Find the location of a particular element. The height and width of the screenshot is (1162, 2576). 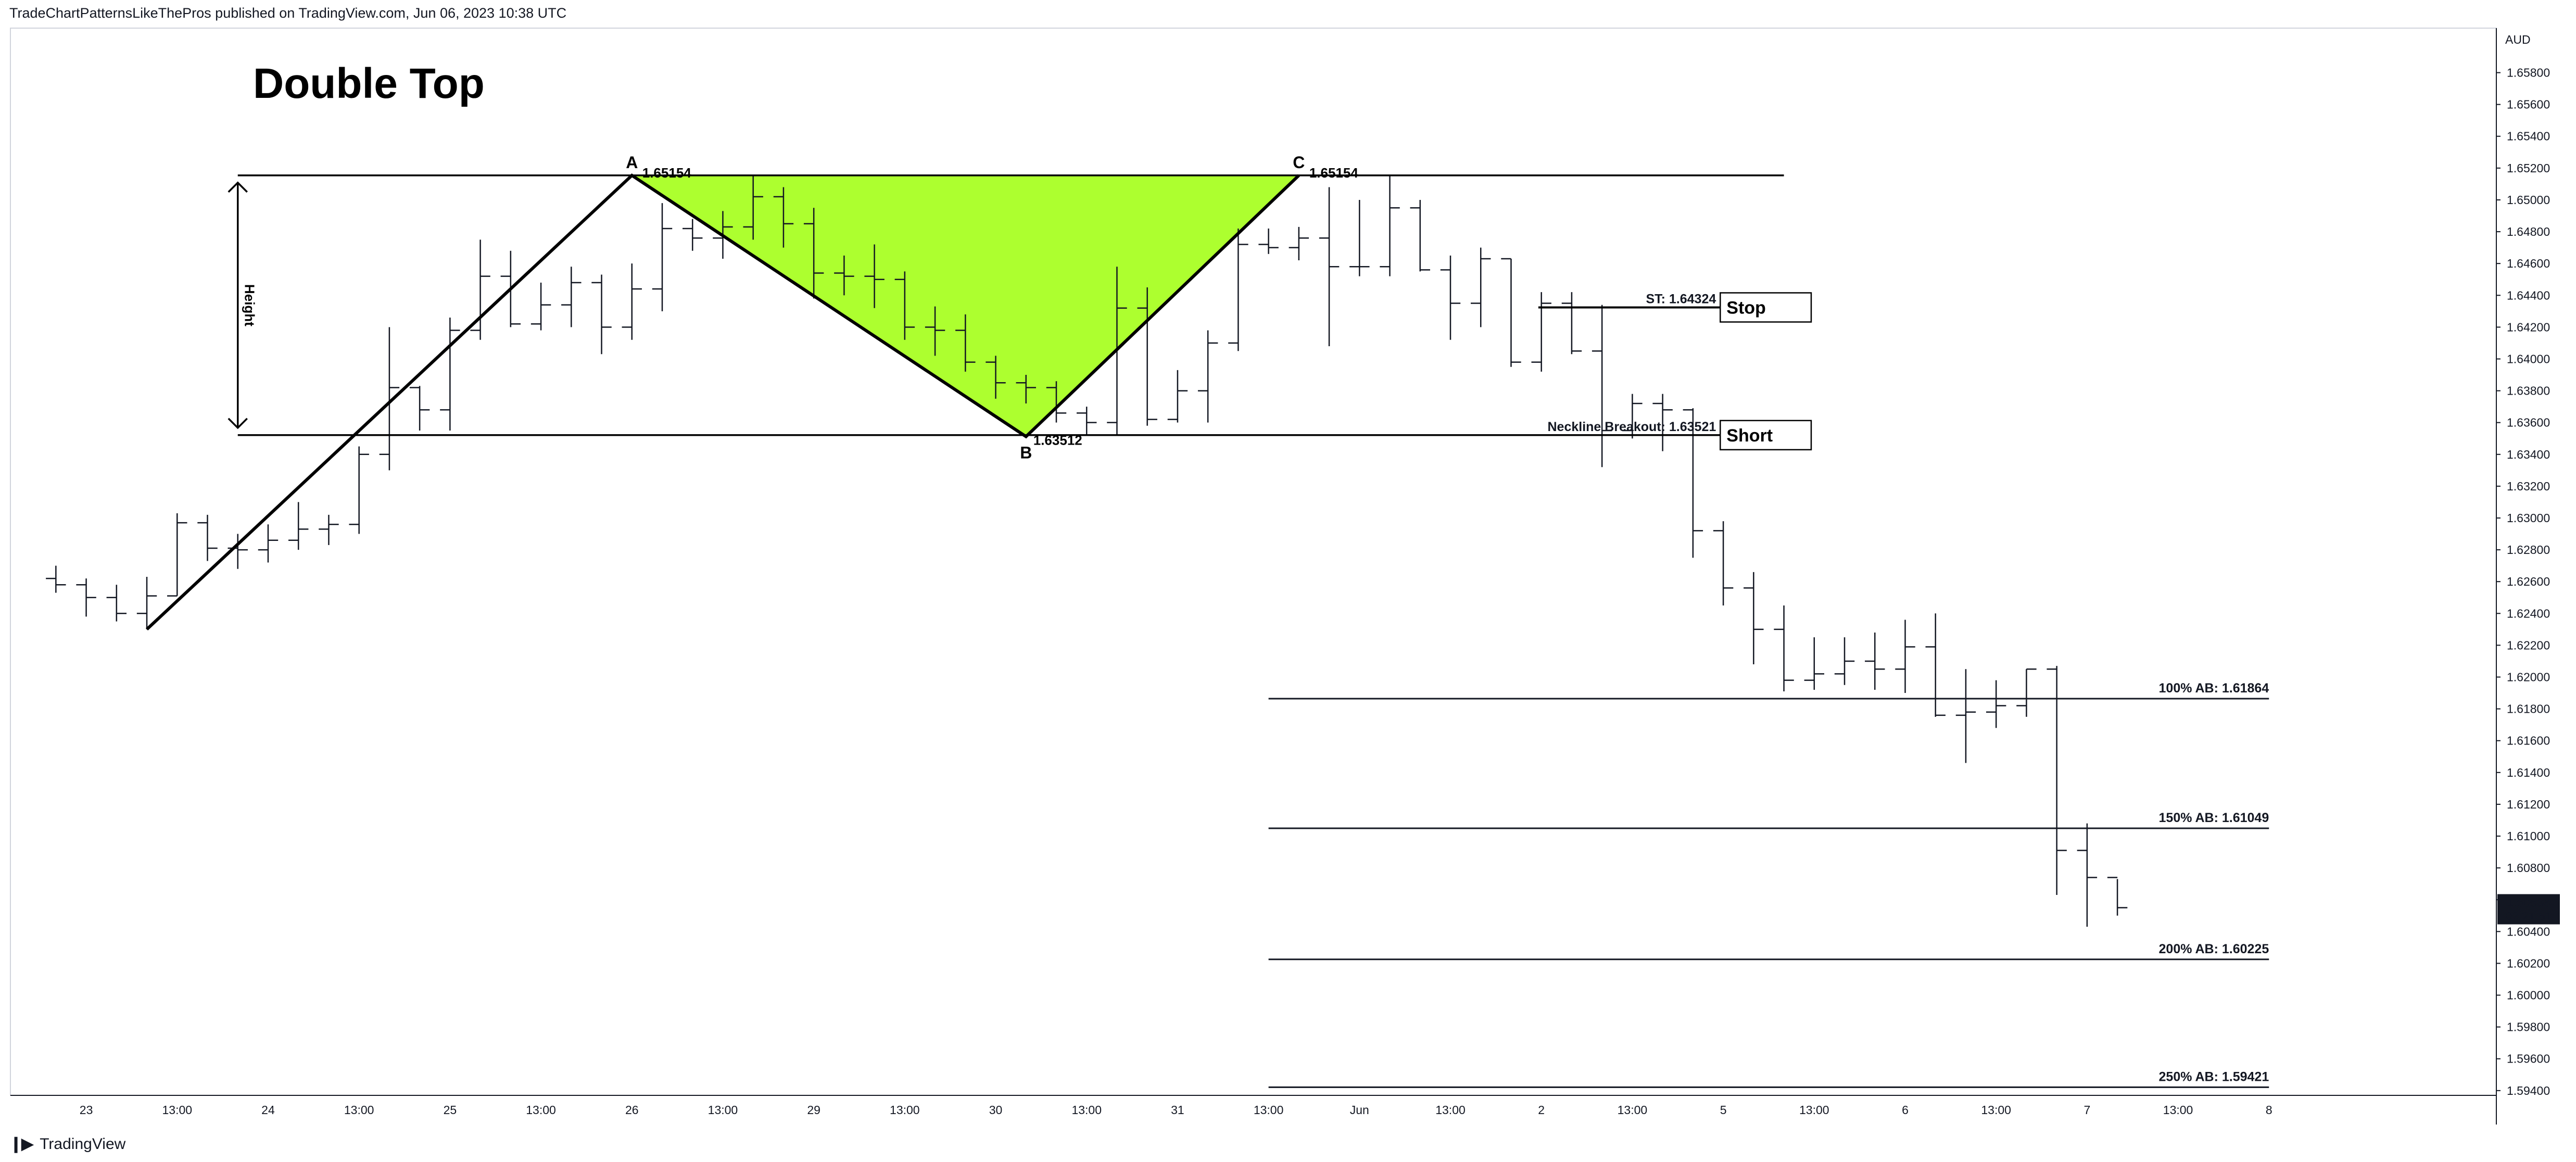

time-tick-label: 6 is located at coordinates (1905, 1110).